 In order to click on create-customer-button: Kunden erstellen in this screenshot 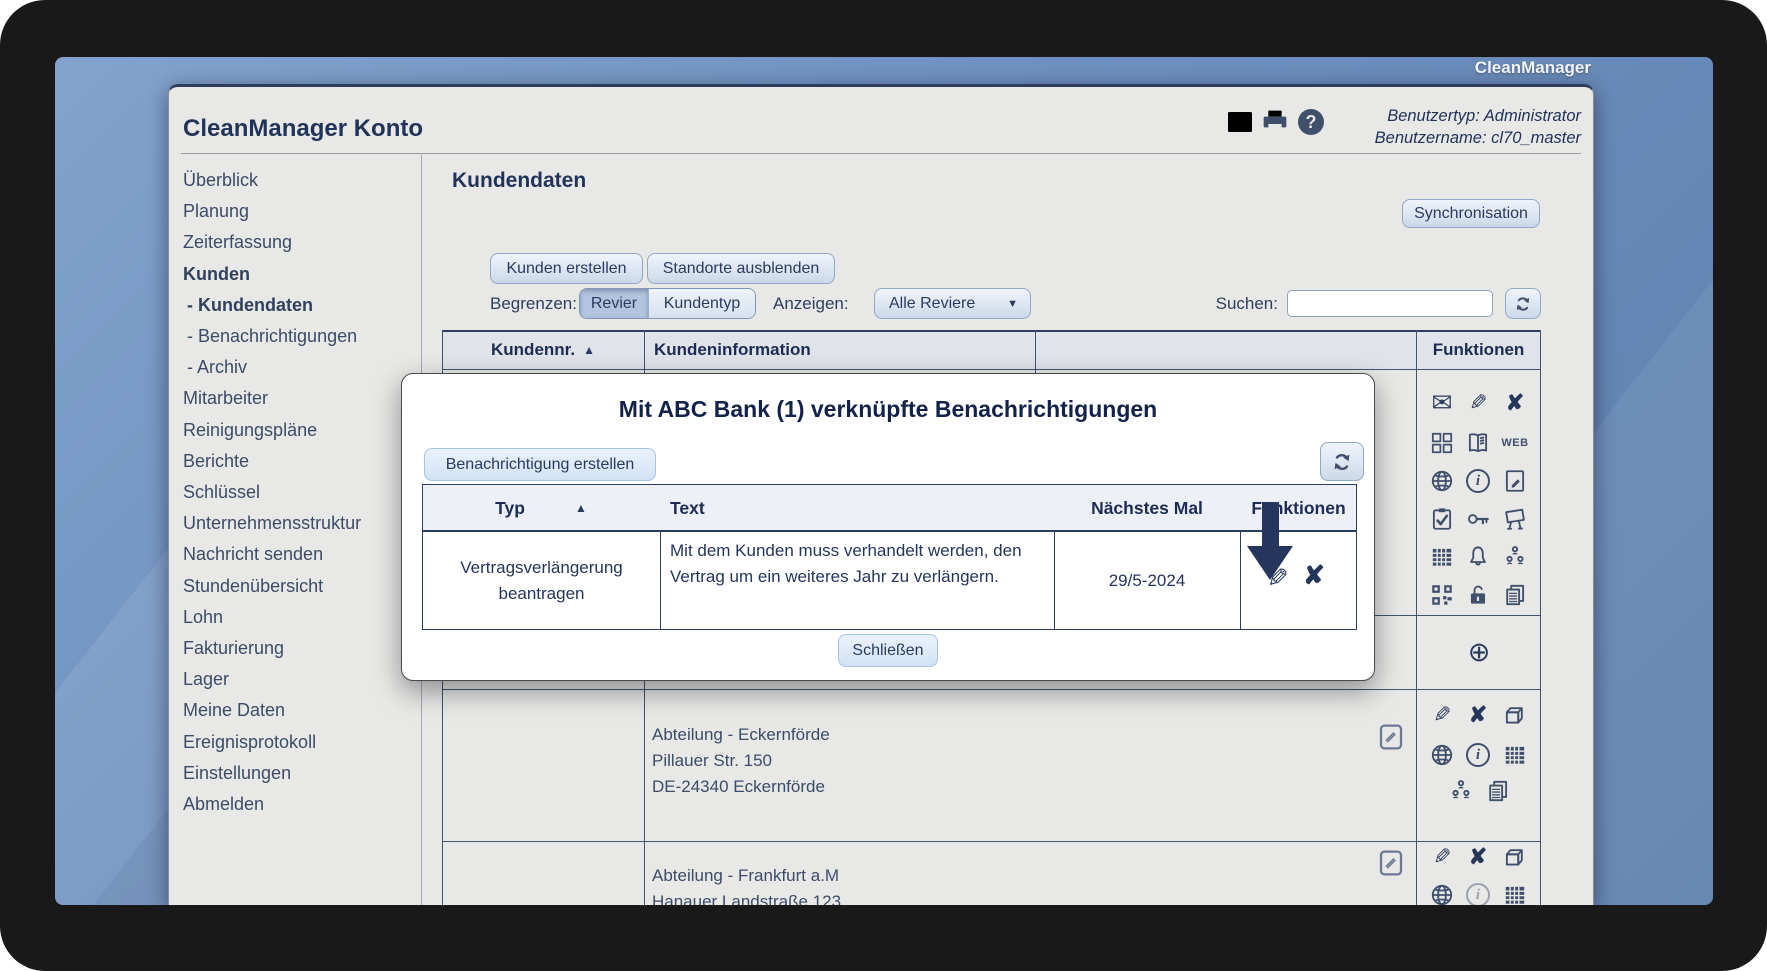, I will do `click(566, 268)`.